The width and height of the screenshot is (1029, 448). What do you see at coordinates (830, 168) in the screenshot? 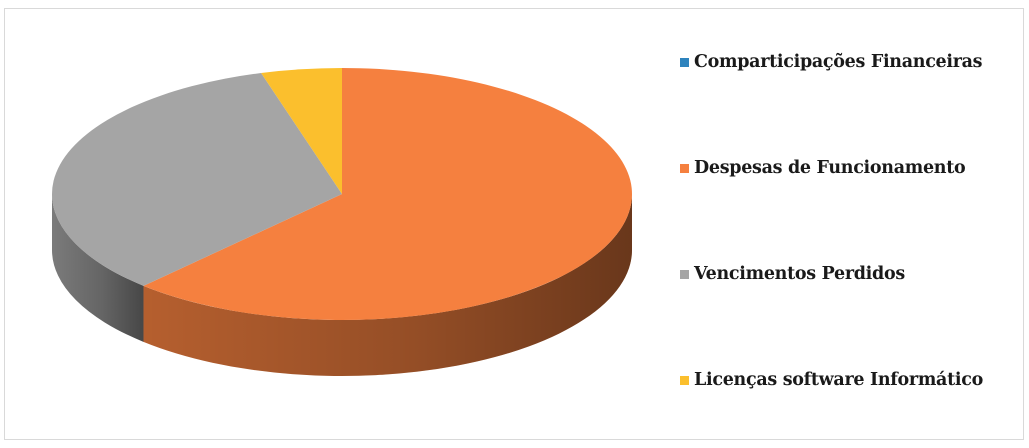
I see `legend-label-despesas: Despesas de Funcionamento` at bounding box center [830, 168].